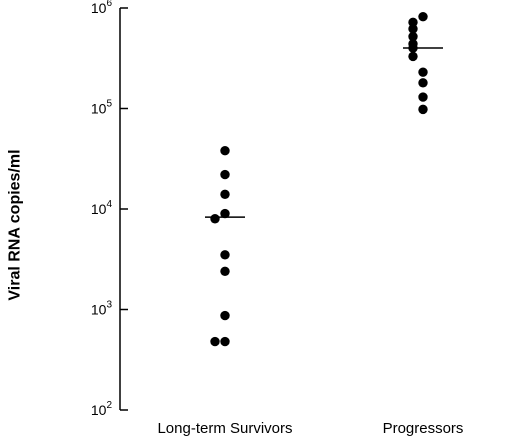 Image resolution: width=520 pixels, height=438 pixels. I want to click on x-tick-labels: Long-term Survivors Progressors, so click(310, 428).